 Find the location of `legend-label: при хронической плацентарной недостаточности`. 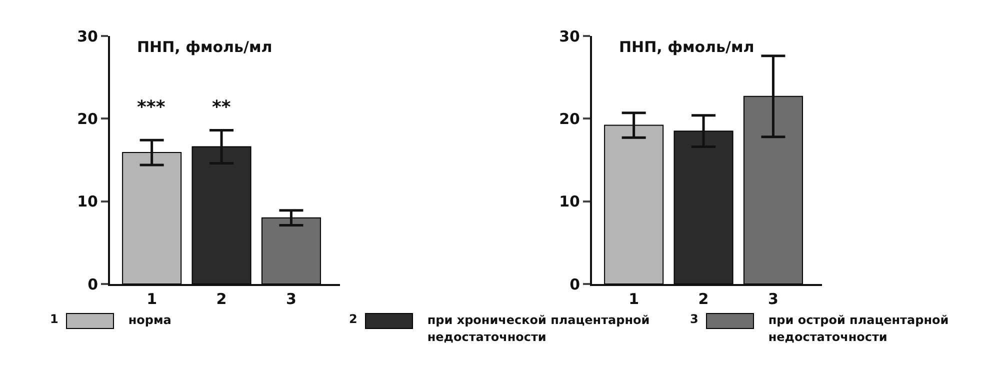

legend-label: при хронической плацентарной недостаточности is located at coordinates (539, 329).